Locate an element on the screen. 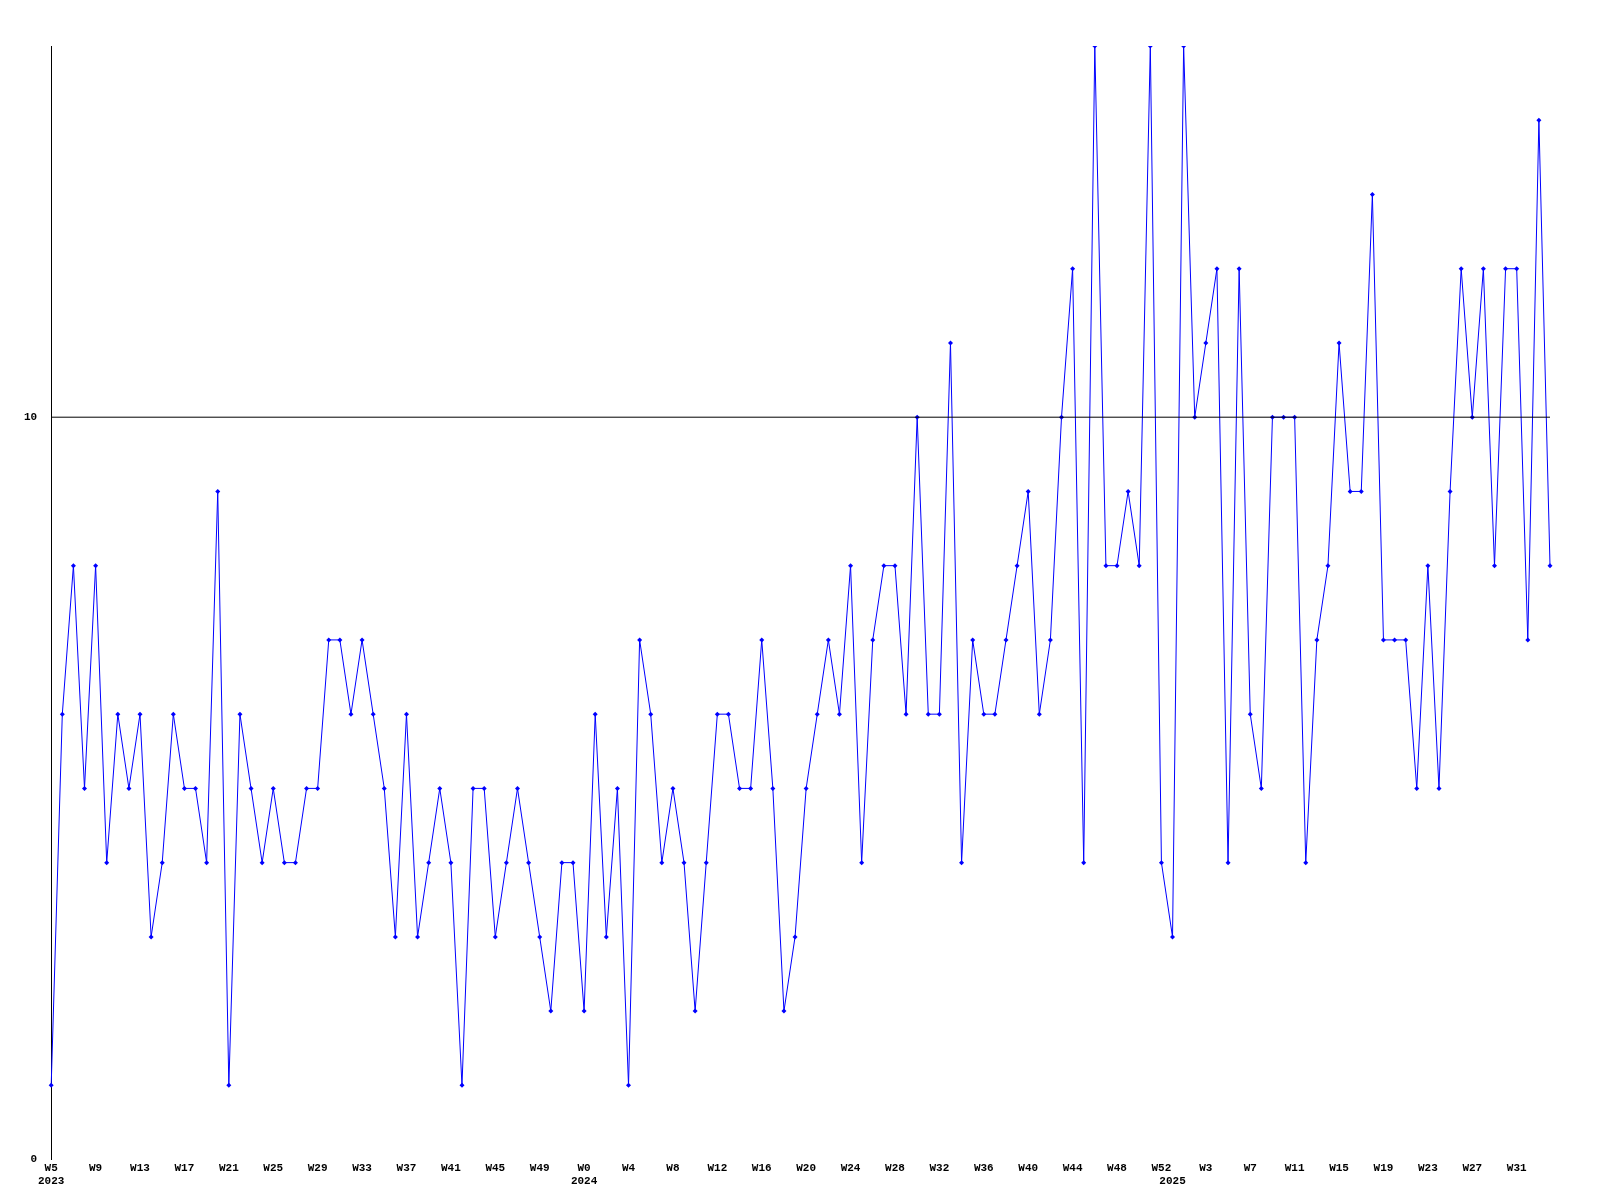 The image size is (1600, 1200). x-tick-label: W21 is located at coordinates (229, 1167).